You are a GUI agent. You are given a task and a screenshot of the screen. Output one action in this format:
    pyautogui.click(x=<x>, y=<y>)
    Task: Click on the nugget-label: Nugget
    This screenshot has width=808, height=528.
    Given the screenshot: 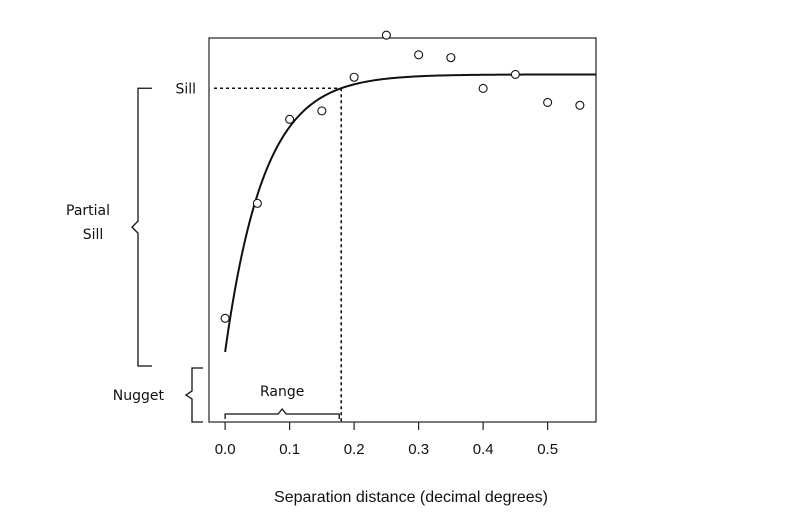 What is the action you would take?
    pyautogui.click(x=139, y=396)
    